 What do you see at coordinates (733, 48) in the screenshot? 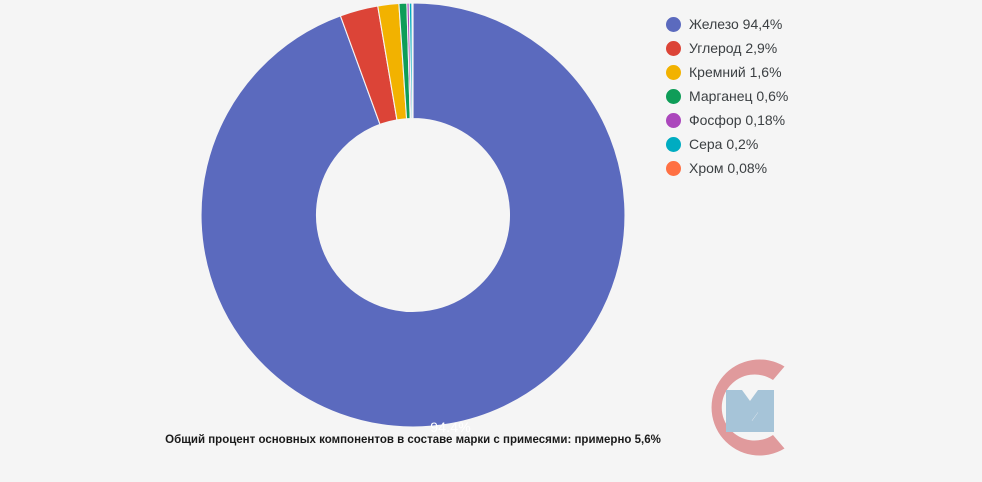
I see `legend-item-label: Углерод 2,9%` at bounding box center [733, 48].